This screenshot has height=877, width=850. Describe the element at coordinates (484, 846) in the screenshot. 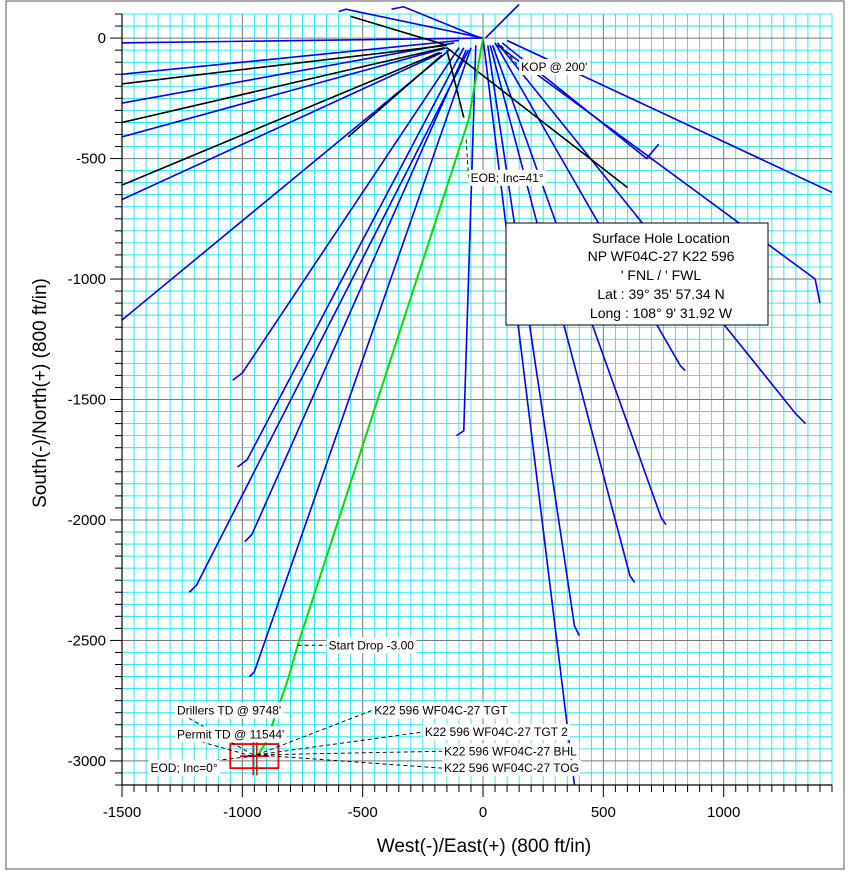

I see `x-axis-label: West(-)/East(+) (800 ft/in)` at that location.